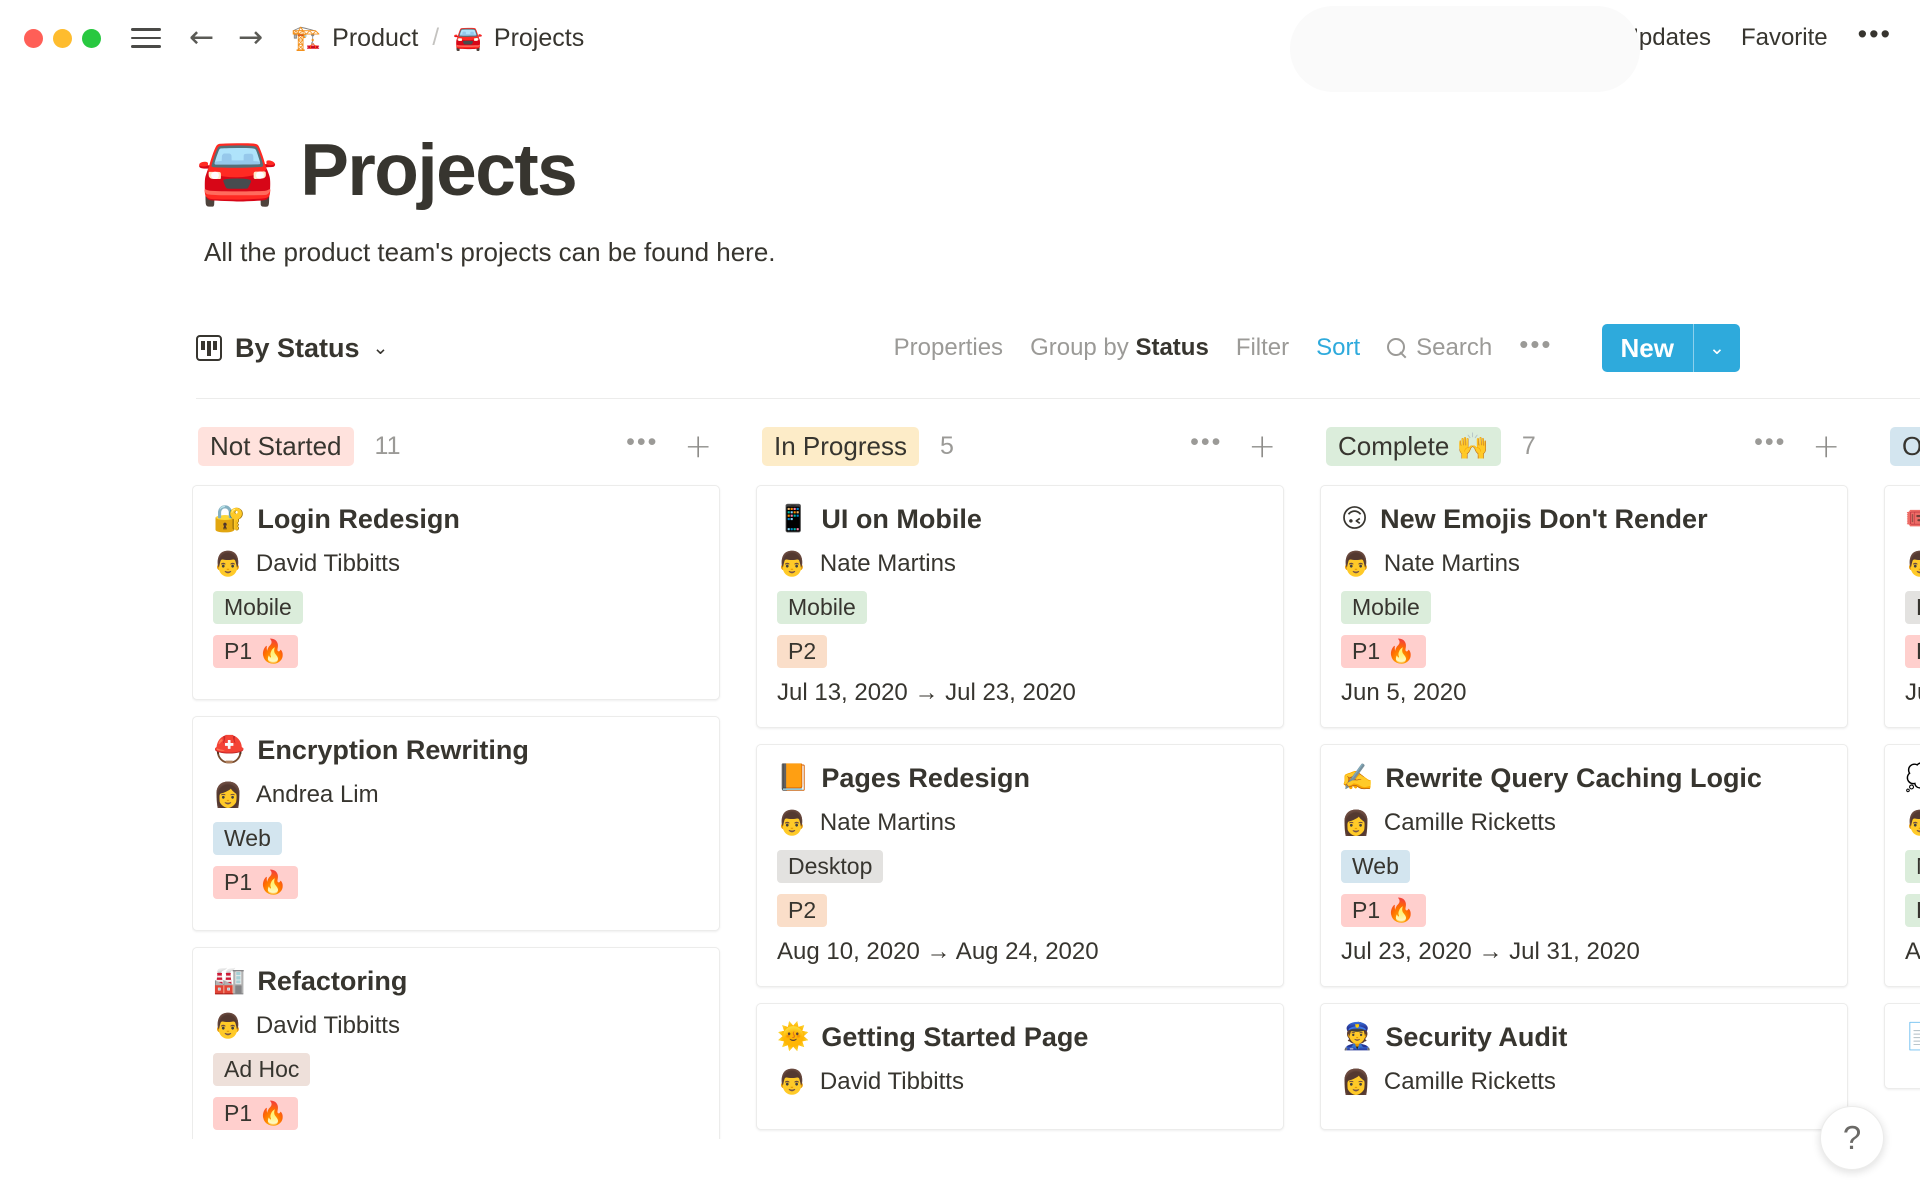 This screenshot has width=1920, height=1200. I want to click on card-priority-badge: P1 🔥, so click(256, 883).